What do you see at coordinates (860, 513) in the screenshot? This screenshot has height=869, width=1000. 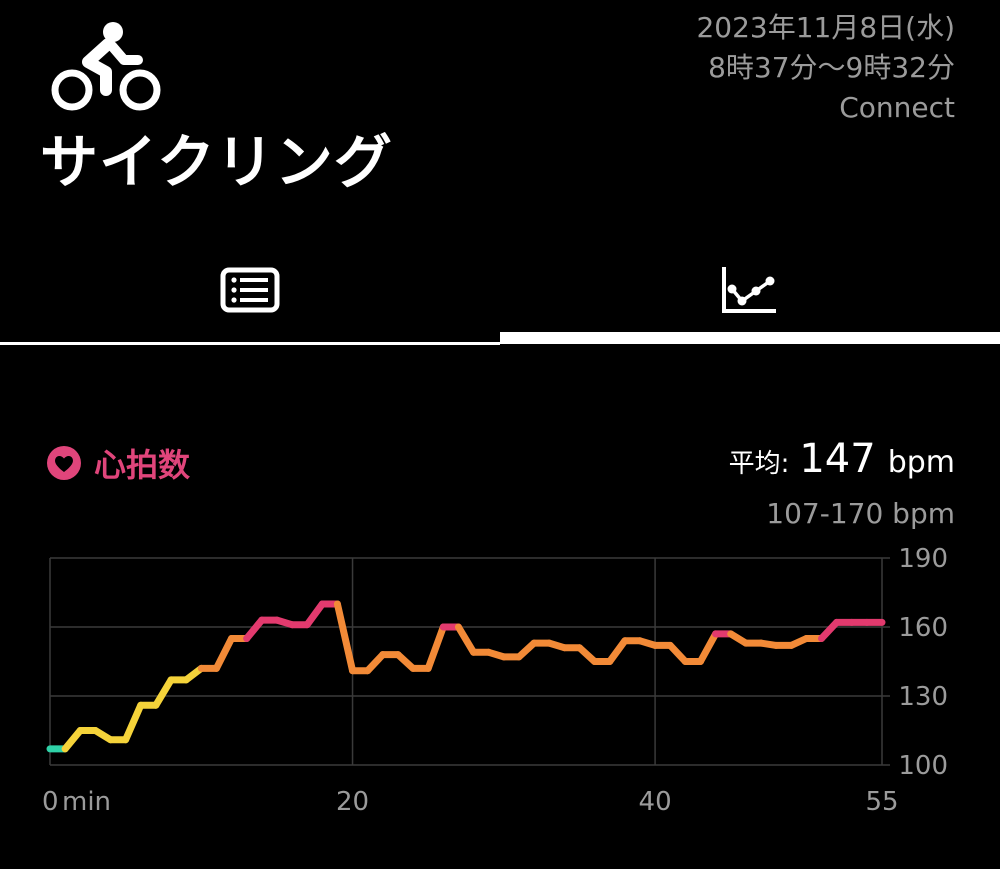 I see `heart-rate-range: 107-170 bpm` at bounding box center [860, 513].